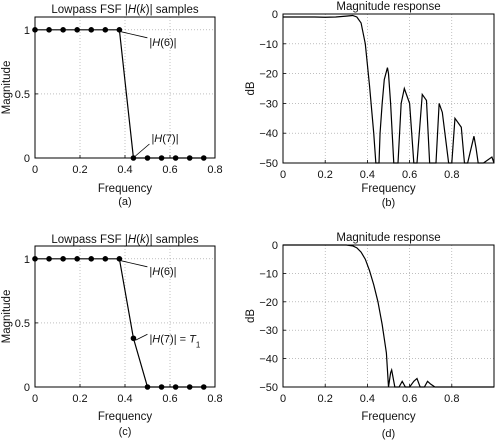  I want to click on annotation-label: |H(7)|, so click(164, 139).